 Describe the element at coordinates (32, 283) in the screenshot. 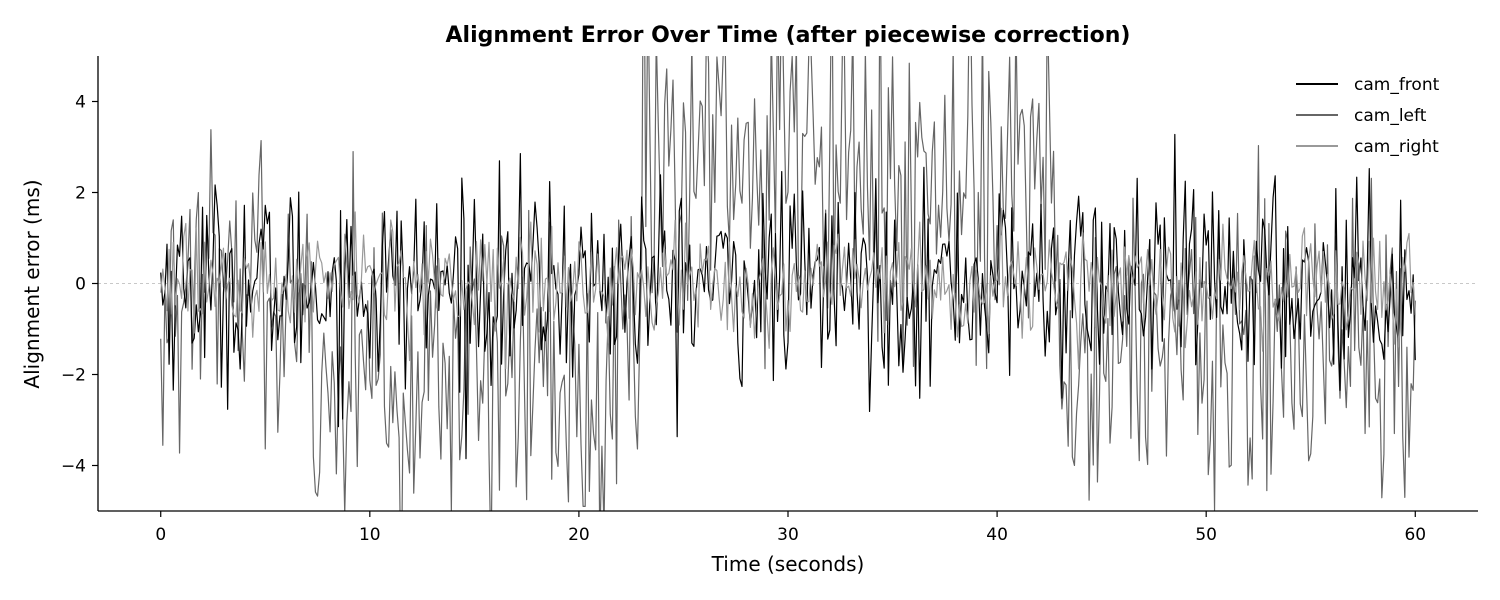

I see `y-axis-label: Alignment error (ms)` at that location.